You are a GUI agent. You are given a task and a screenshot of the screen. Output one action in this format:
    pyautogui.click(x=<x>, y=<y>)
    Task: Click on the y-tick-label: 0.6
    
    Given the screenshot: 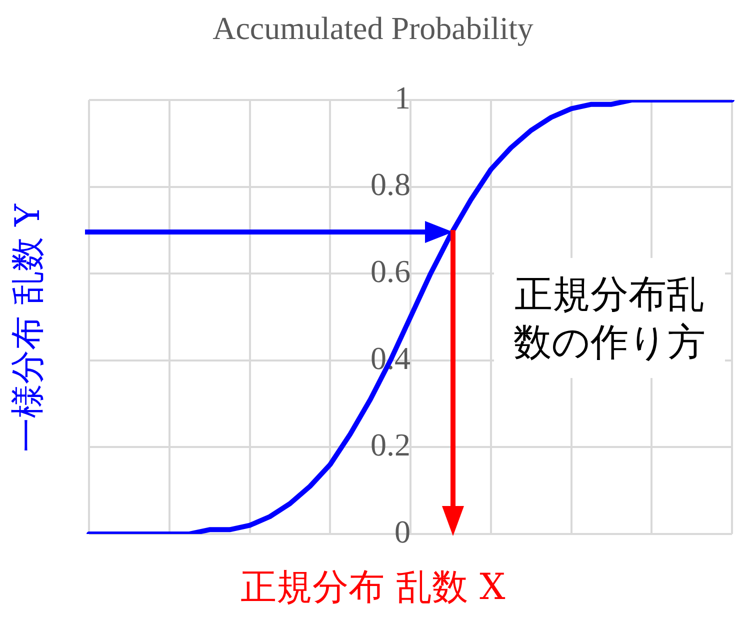 What is the action you would take?
    pyautogui.click(x=390, y=271)
    